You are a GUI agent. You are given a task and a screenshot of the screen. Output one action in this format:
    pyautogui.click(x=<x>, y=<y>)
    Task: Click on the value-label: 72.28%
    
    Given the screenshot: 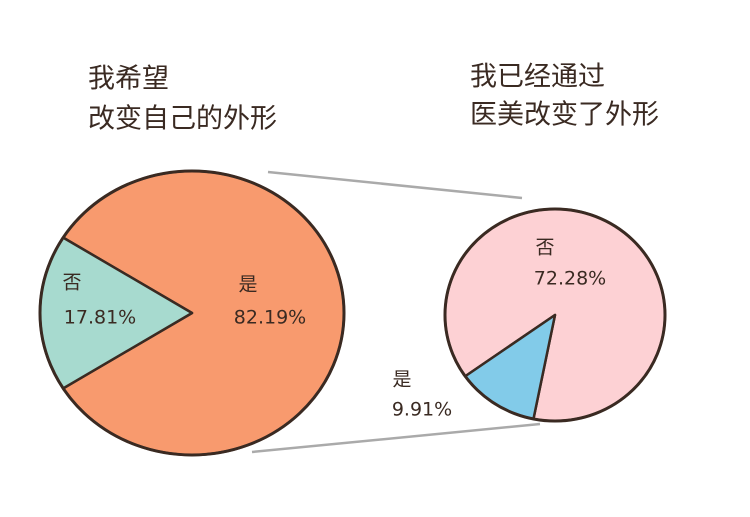 What is the action you would take?
    pyautogui.click(x=570, y=279)
    